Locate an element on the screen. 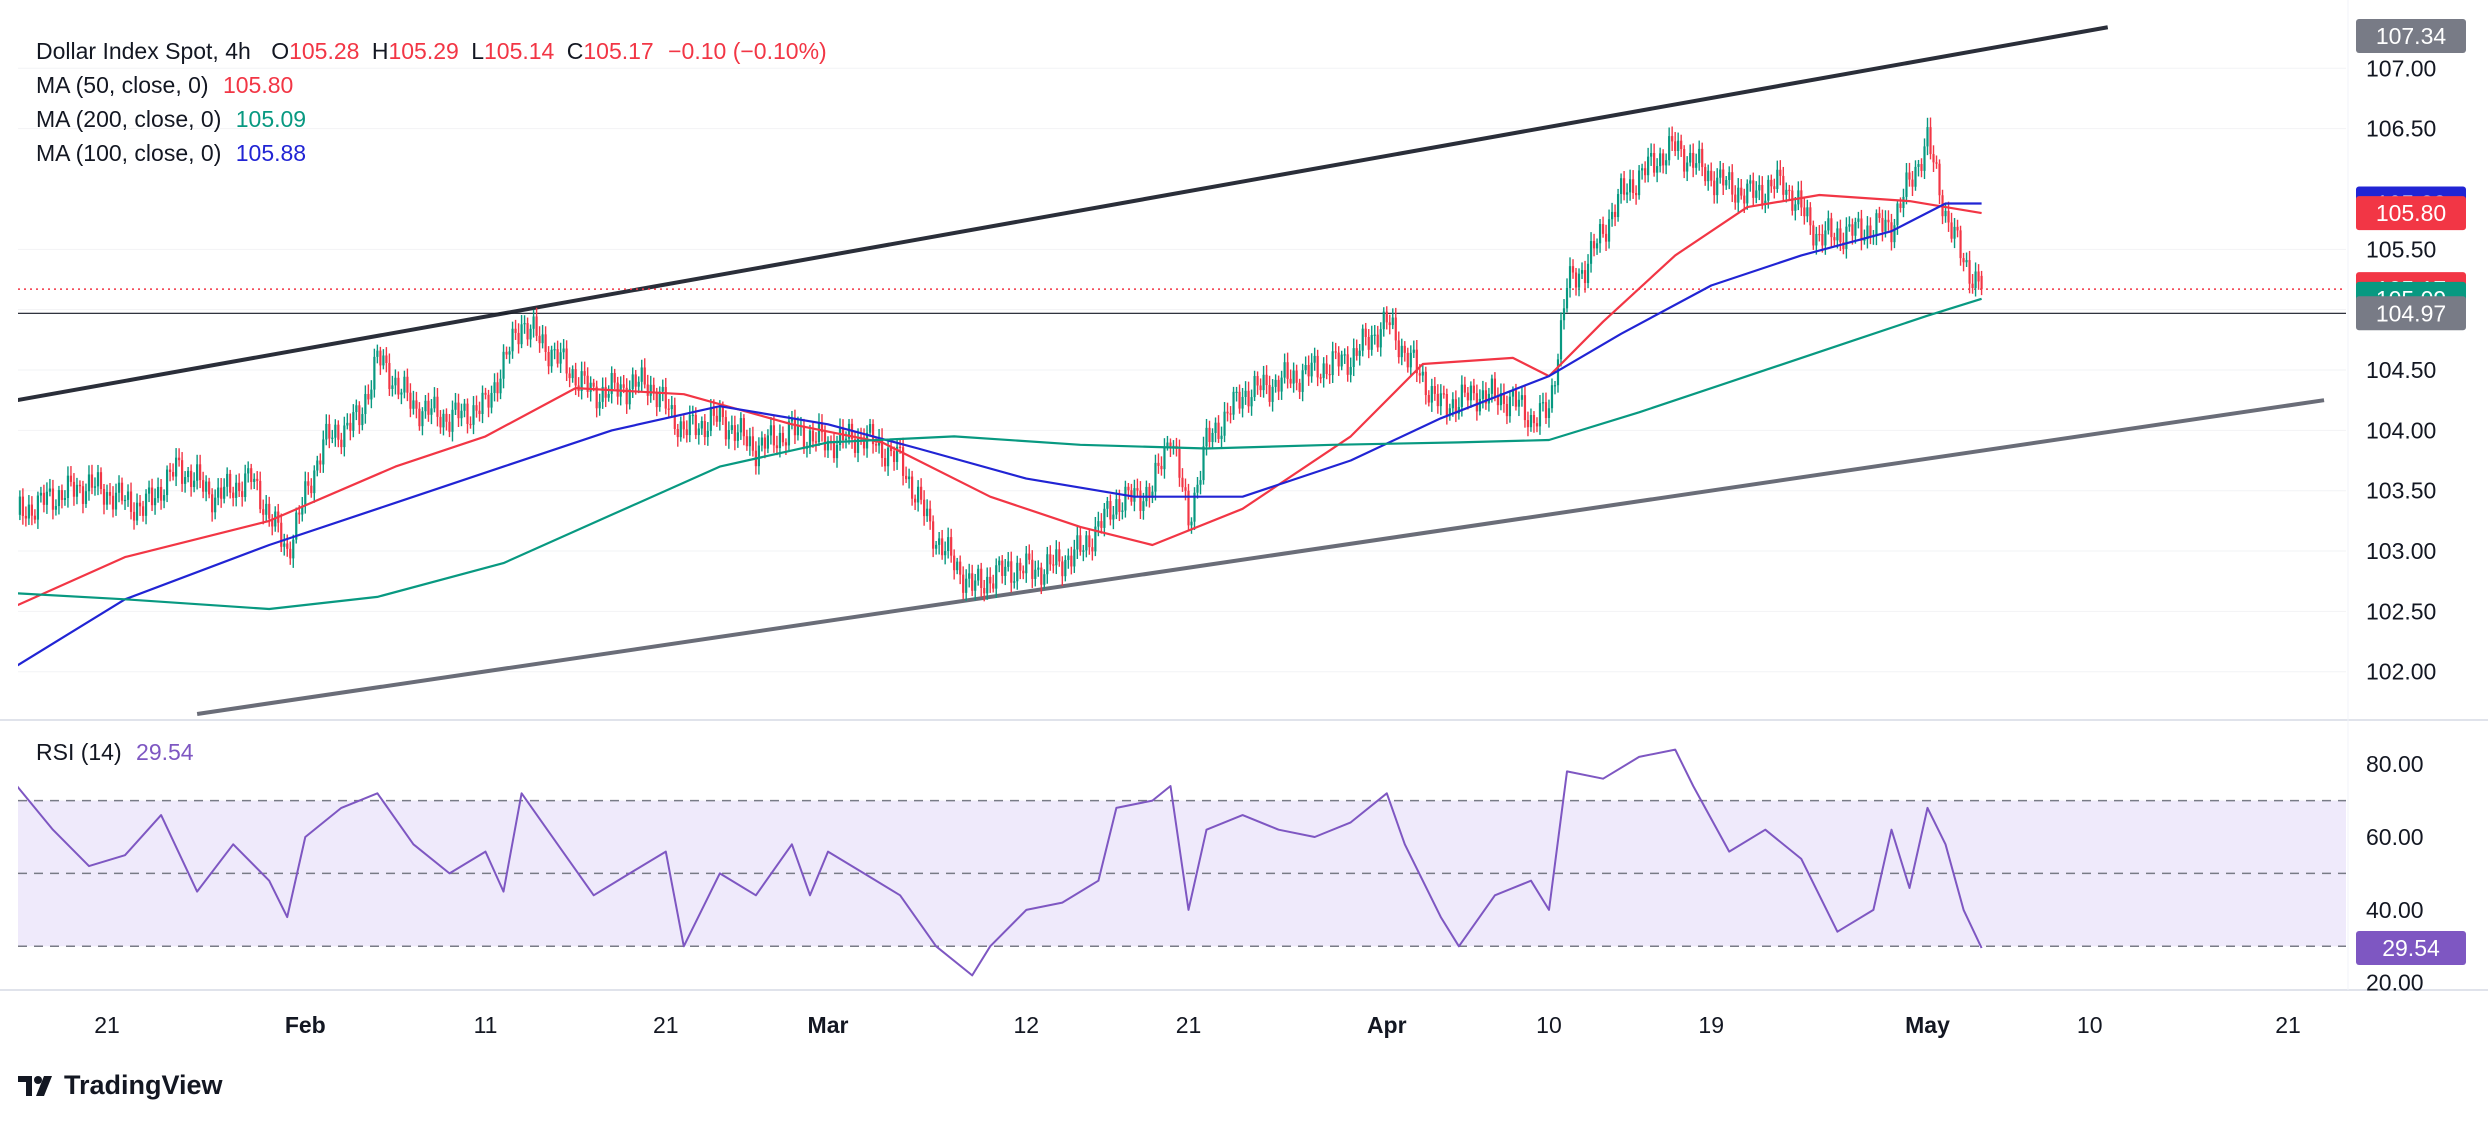 This screenshot has width=2488, height=1122. brand-label: TradingView is located at coordinates (143, 1085).